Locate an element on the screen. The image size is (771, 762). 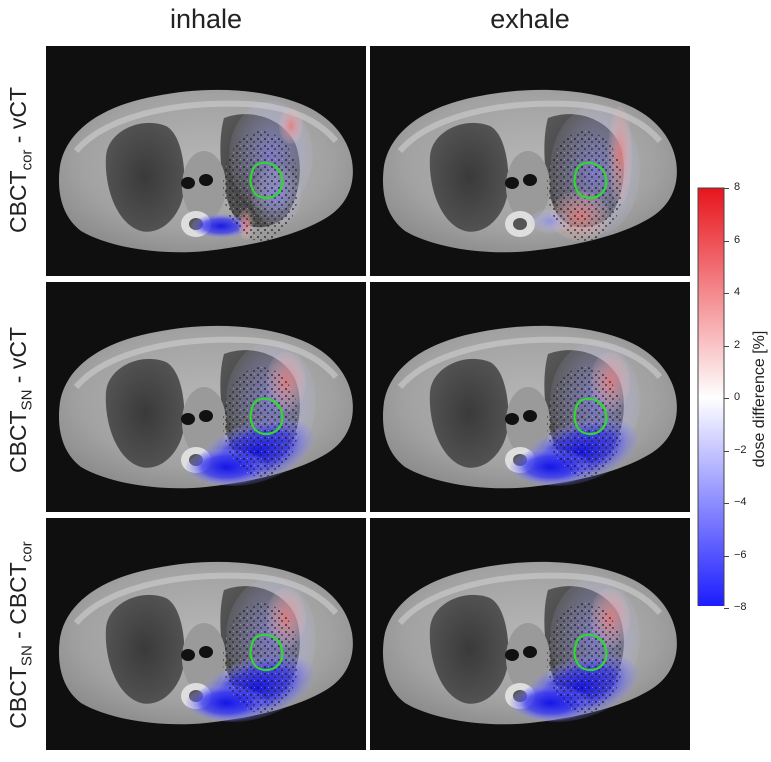
row-label-3: CBCTSN - CBCTcor is located at coordinates (18, 635).